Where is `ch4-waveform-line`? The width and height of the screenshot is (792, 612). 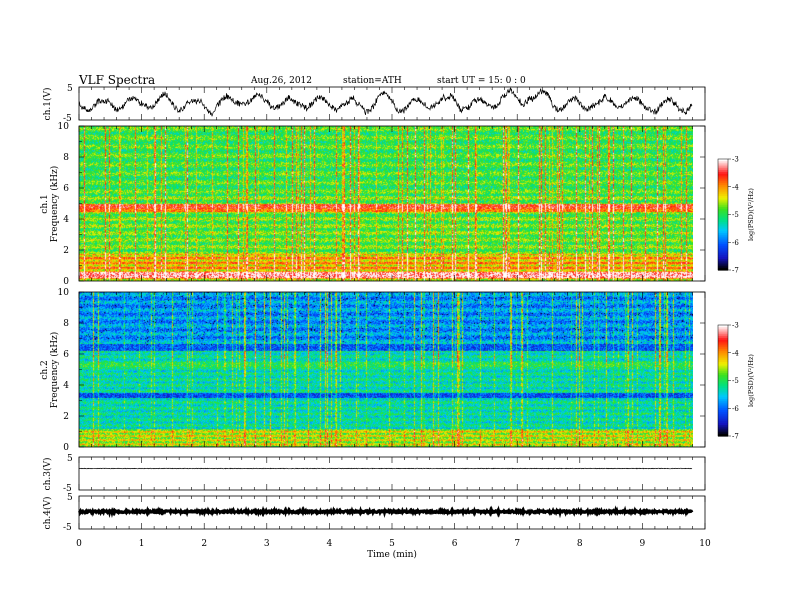 ch4-waveform-line is located at coordinates (386, 512).